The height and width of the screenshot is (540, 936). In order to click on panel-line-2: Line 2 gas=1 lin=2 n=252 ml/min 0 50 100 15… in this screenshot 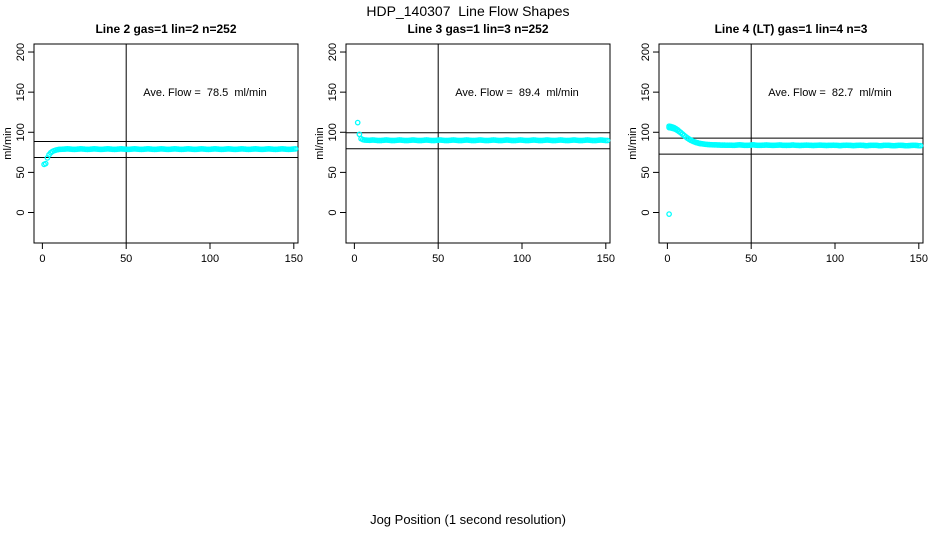, I will do `click(152, 143)`.